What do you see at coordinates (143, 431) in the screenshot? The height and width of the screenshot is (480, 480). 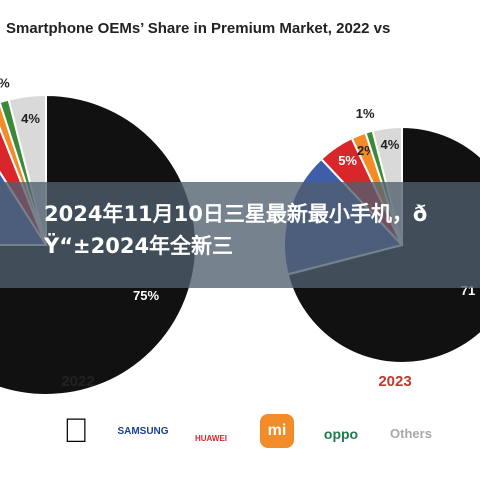 I see `legend-samsung: SAMSUNG` at bounding box center [143, 431].